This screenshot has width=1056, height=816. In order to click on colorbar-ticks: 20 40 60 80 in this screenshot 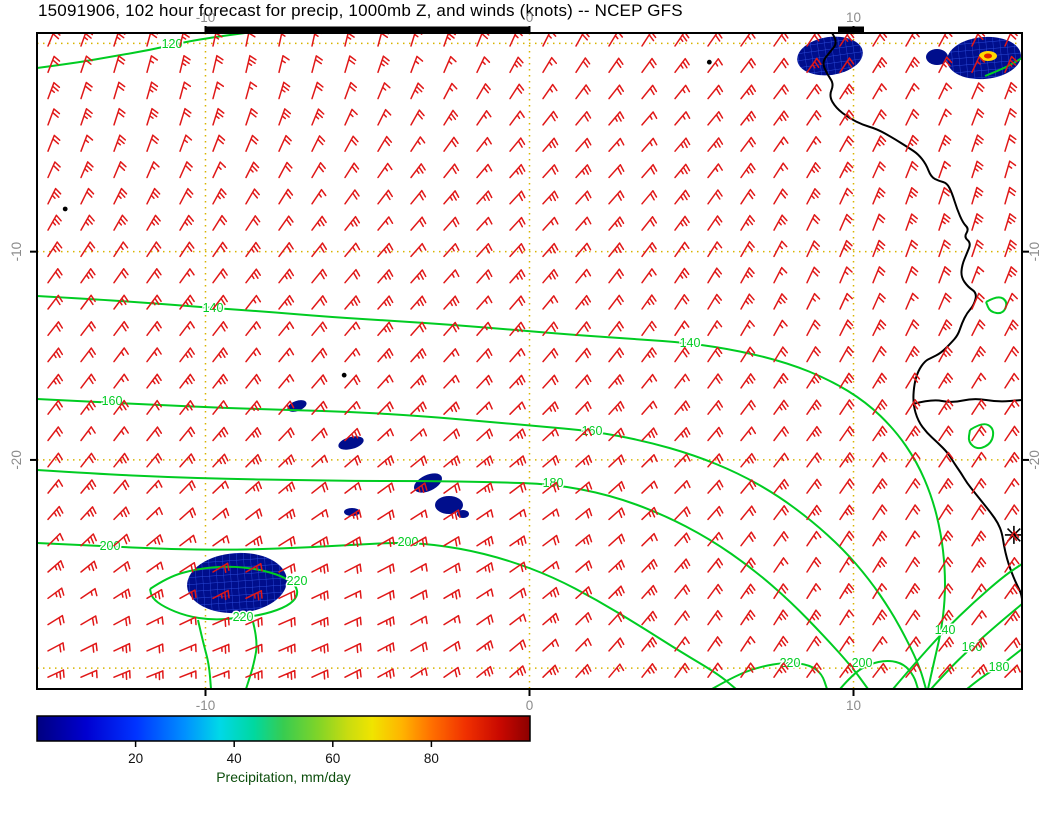, I will do `click(283, 753)`.